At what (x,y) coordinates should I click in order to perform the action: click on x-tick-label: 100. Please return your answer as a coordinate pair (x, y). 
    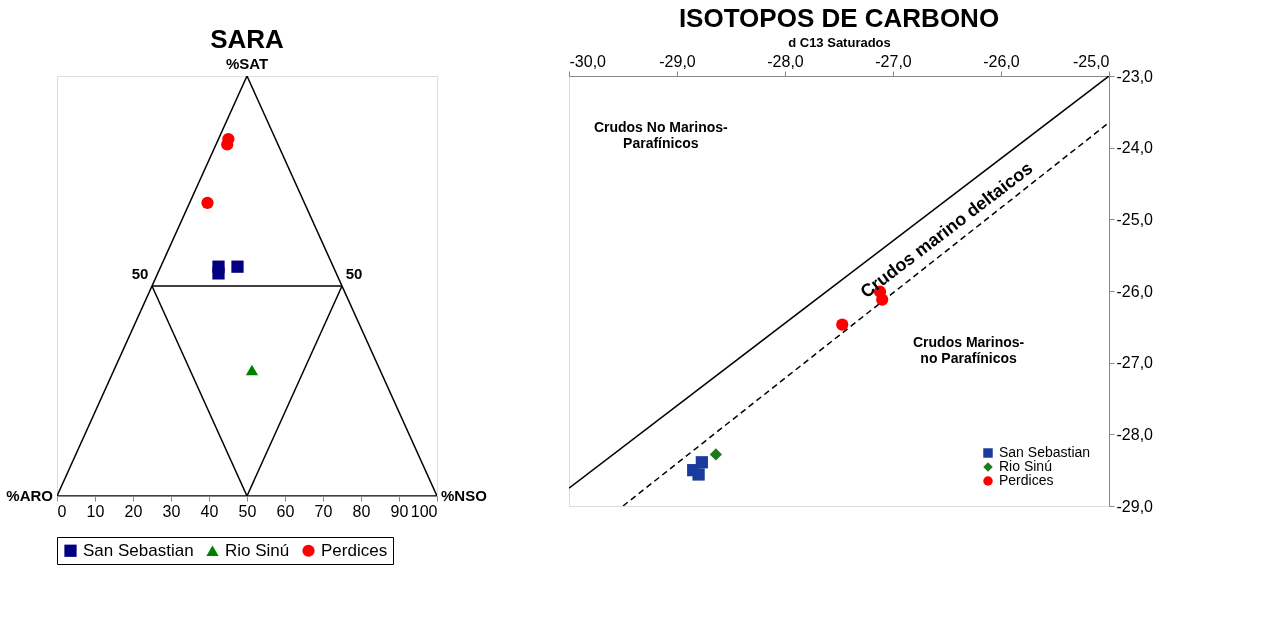
    Looking at the image, I should click on (424, 511).